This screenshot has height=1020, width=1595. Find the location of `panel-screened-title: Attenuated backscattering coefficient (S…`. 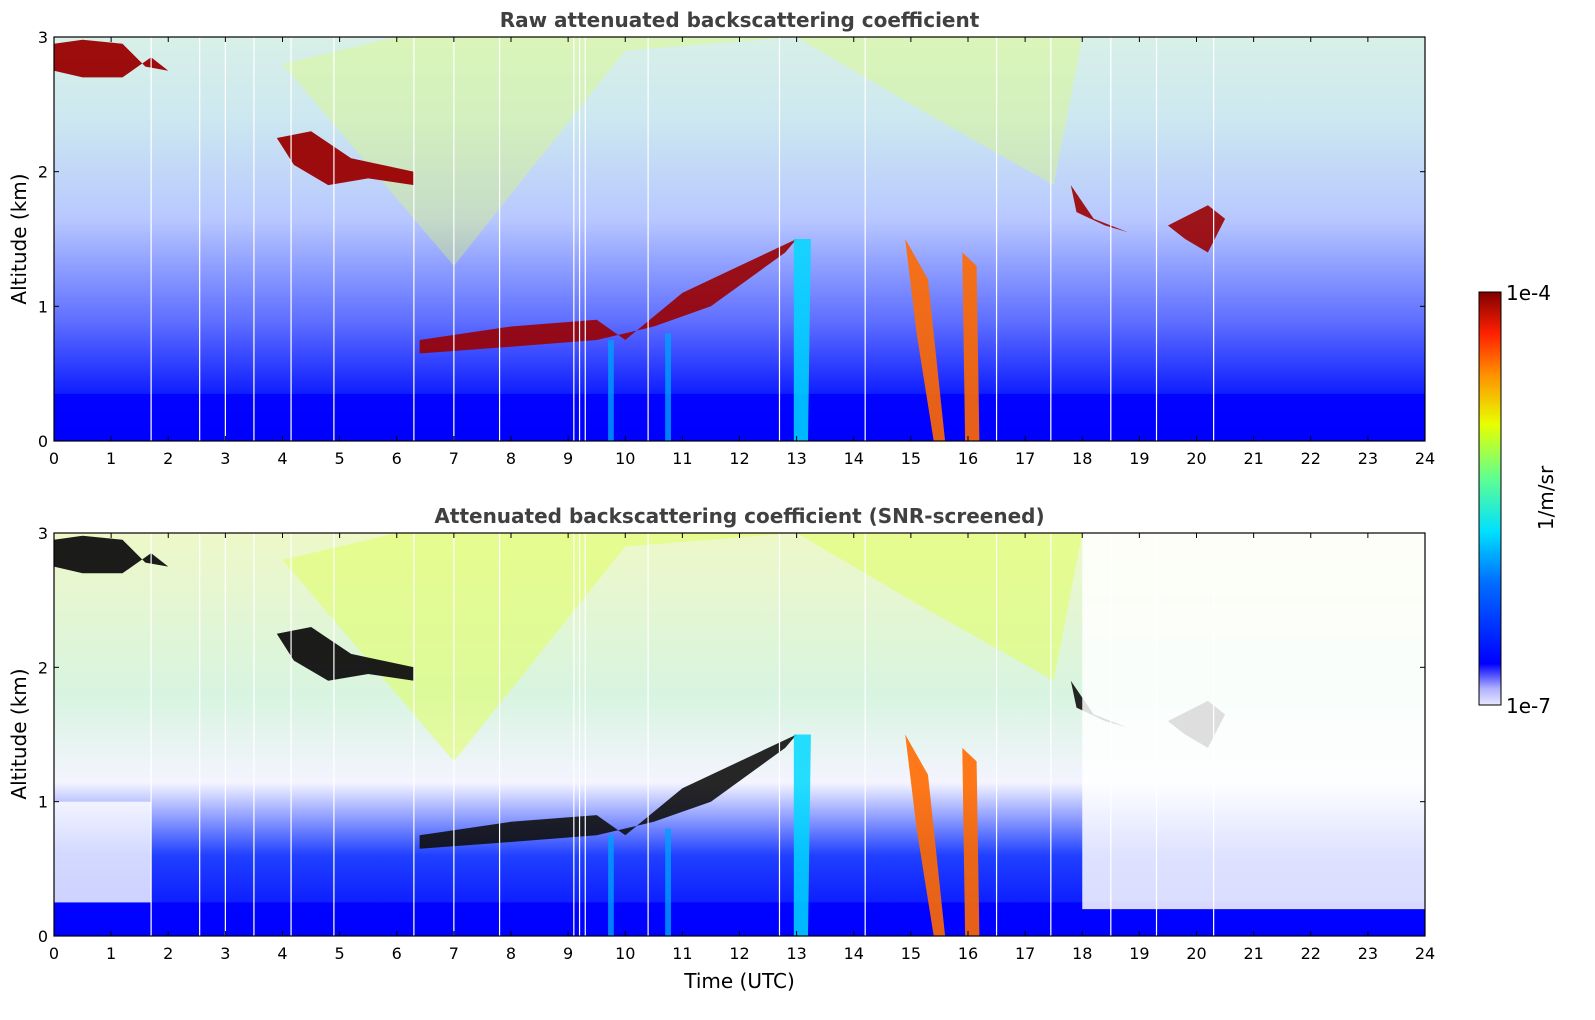

panel-screened-title: Attenuated backscattering coefficient (S… is located at coordinates (739, 516).